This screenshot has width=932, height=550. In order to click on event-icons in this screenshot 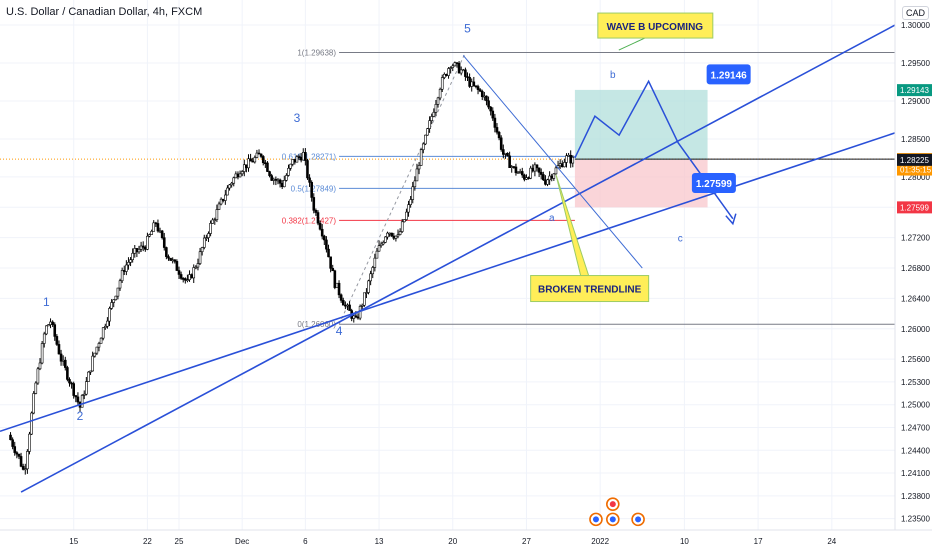, I will do `click(617, 512)`.